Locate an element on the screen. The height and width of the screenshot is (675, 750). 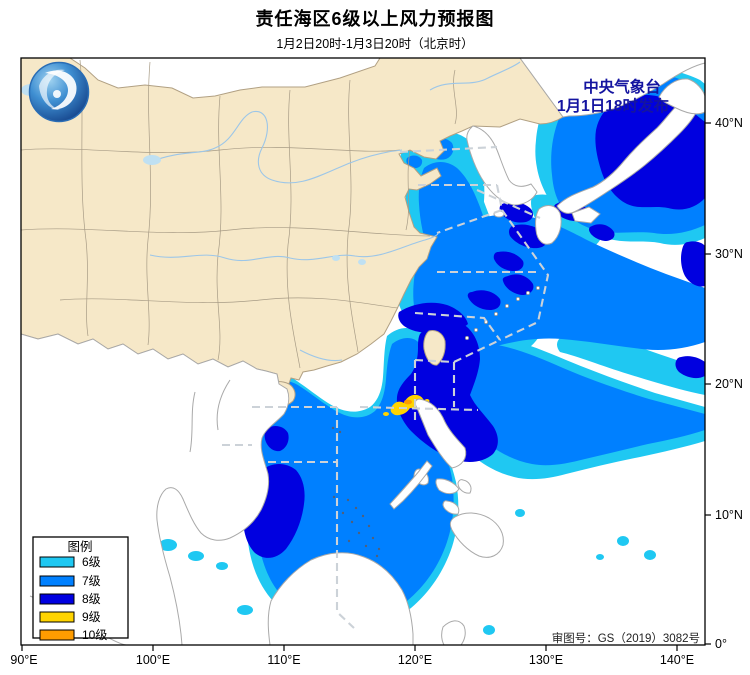
lat-tick-label: 30°N is located at coordinates (729, 254).